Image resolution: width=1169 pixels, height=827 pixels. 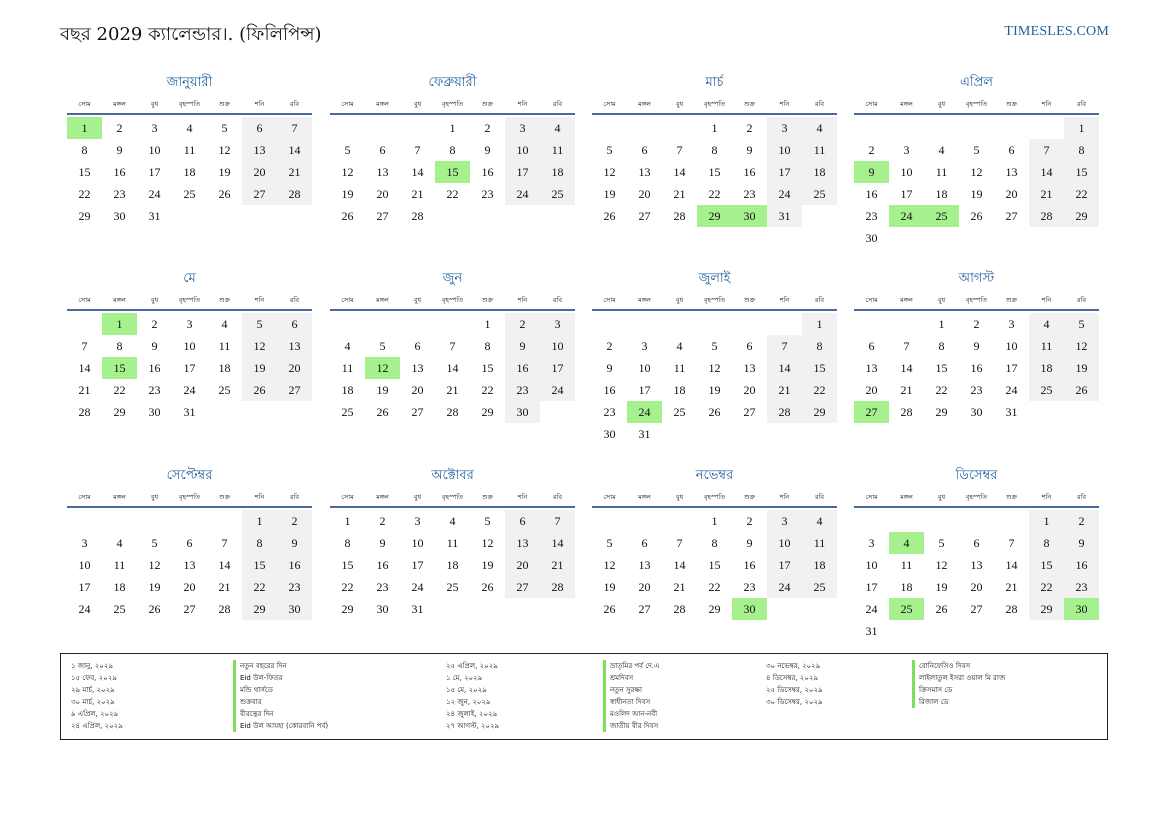 I want to click on holiday-day-cell: 9, so click(x=871, y=172).